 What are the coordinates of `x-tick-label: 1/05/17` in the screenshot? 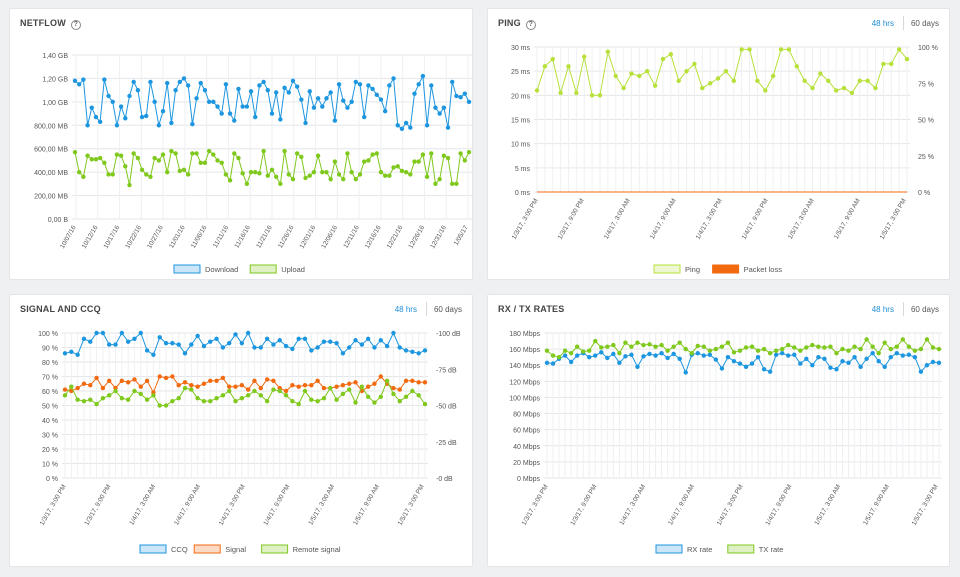 It's located at (461, 235).